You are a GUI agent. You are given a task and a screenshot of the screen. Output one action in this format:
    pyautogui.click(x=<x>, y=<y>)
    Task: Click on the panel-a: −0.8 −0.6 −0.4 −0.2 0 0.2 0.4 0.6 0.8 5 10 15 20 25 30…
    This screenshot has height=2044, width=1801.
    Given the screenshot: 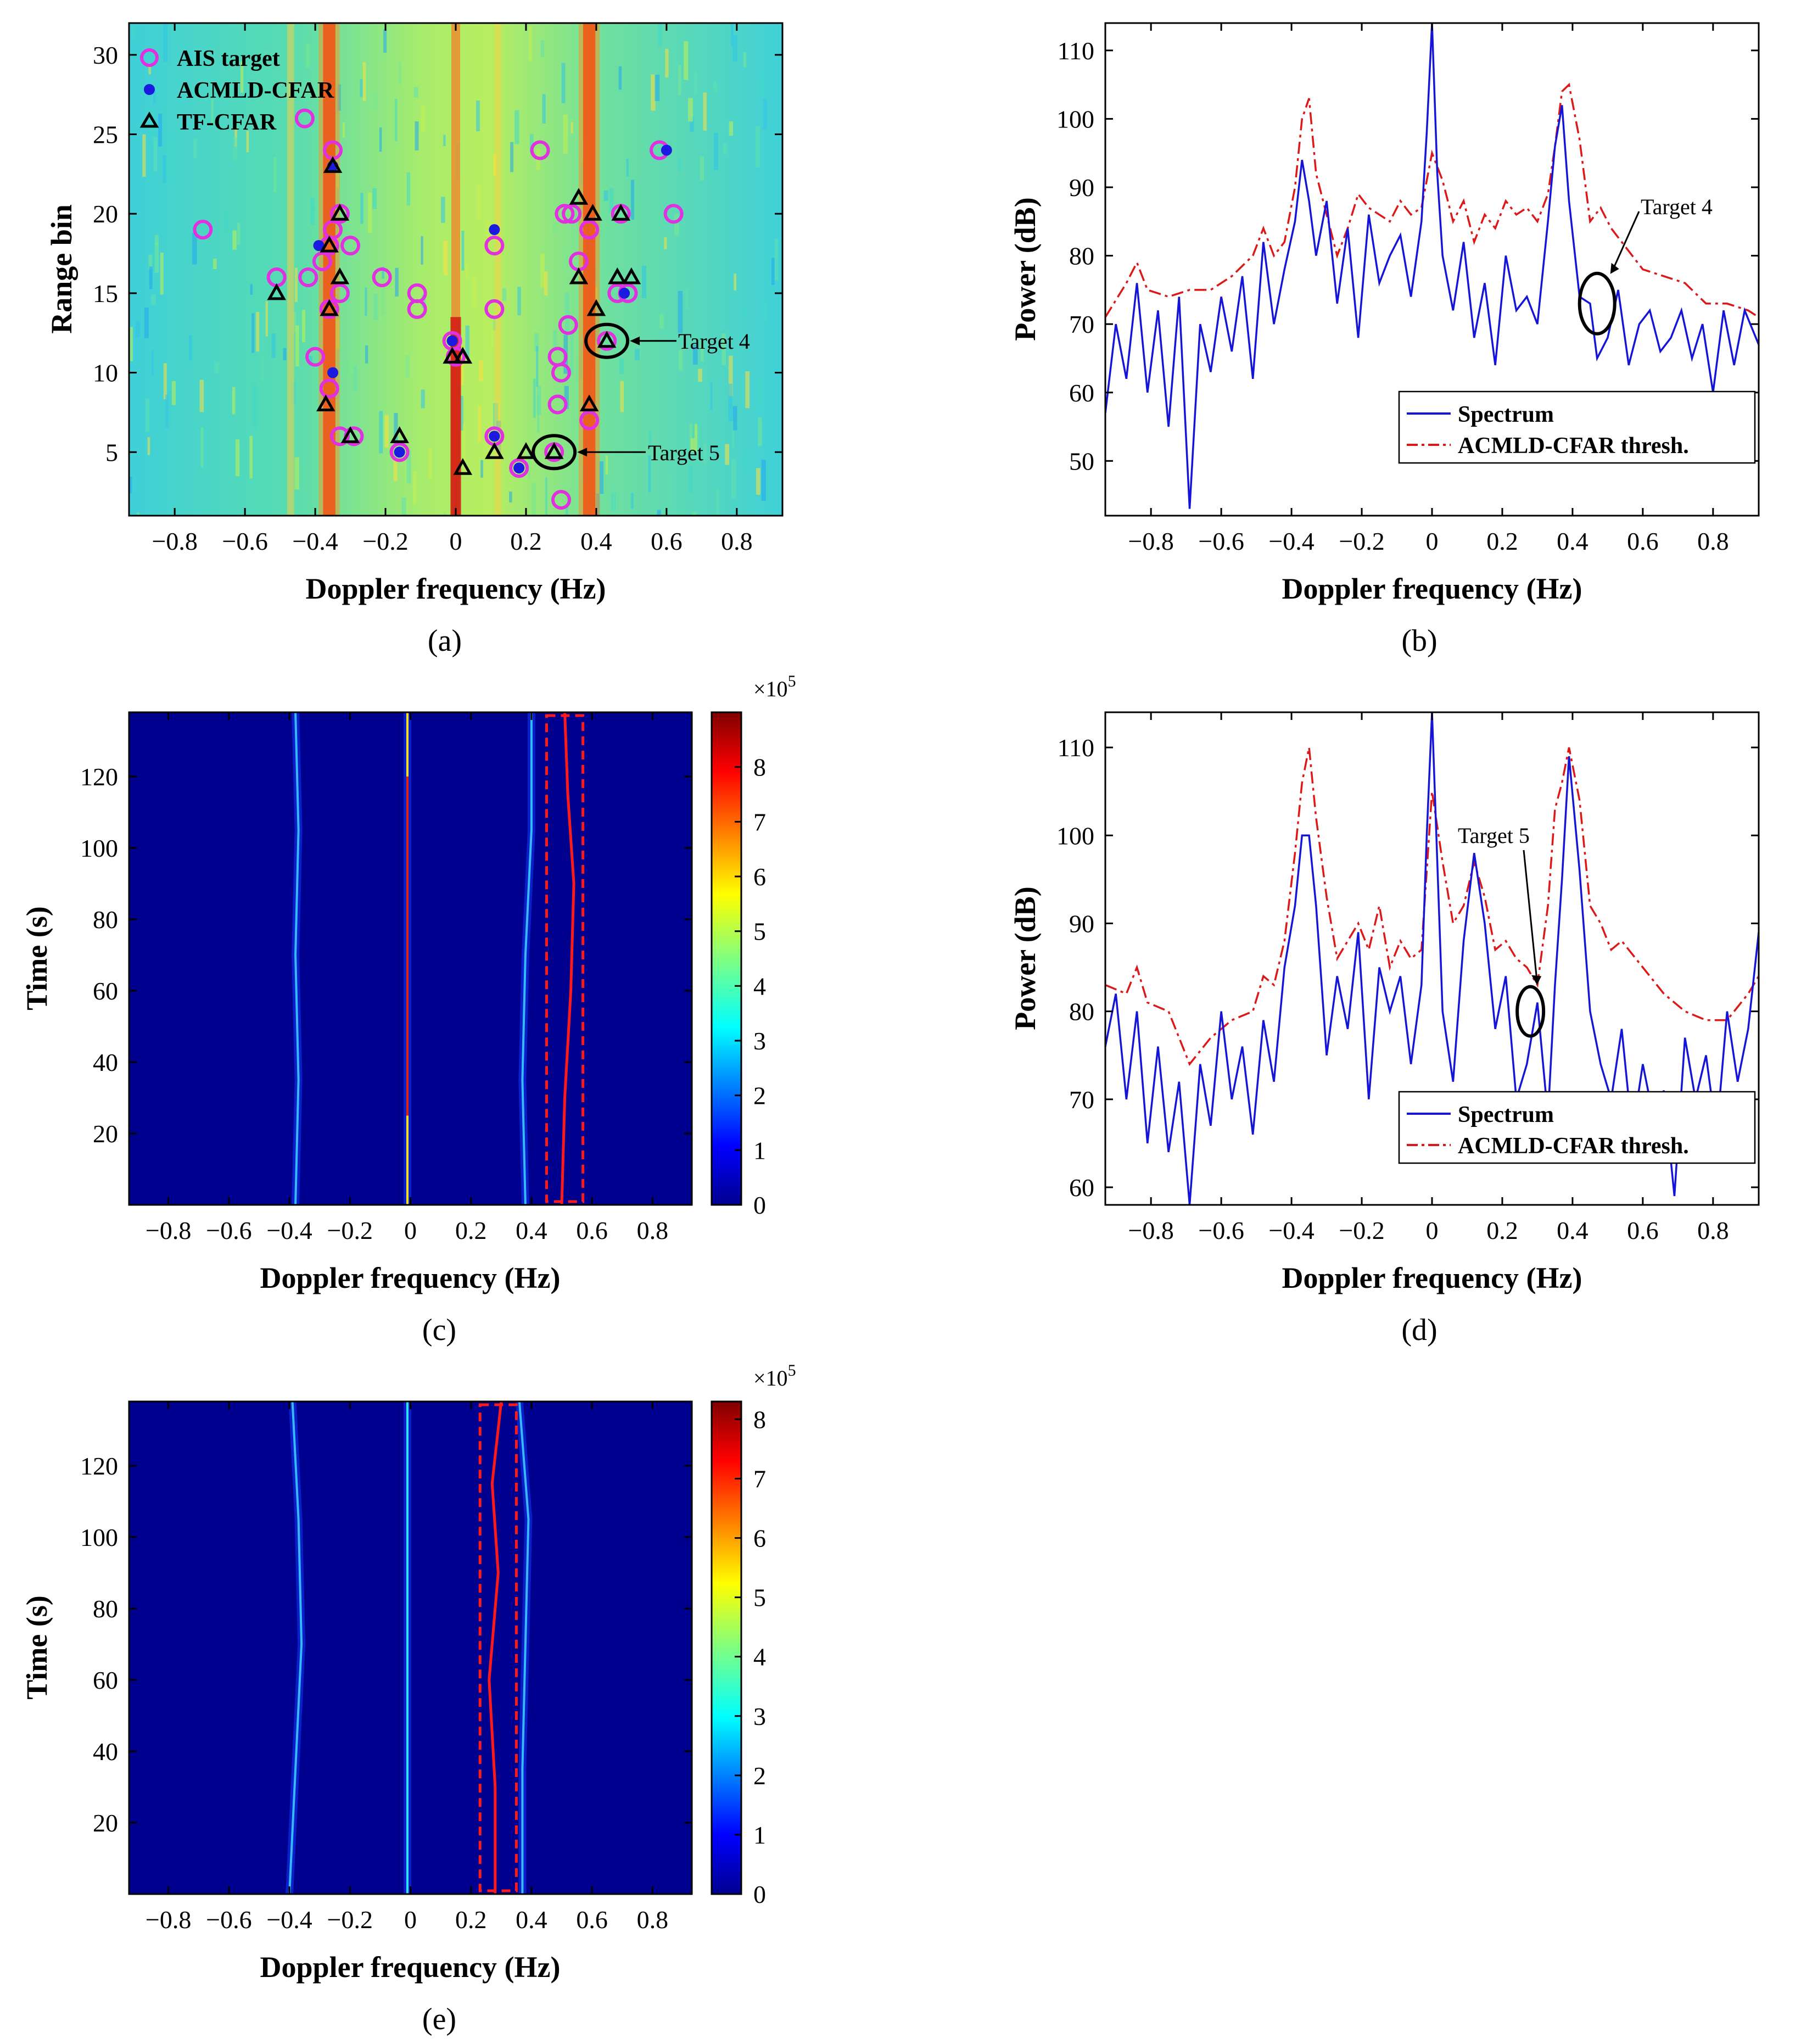 What is the action you would take?
    pyautogui.click(x=414, y=340)
    